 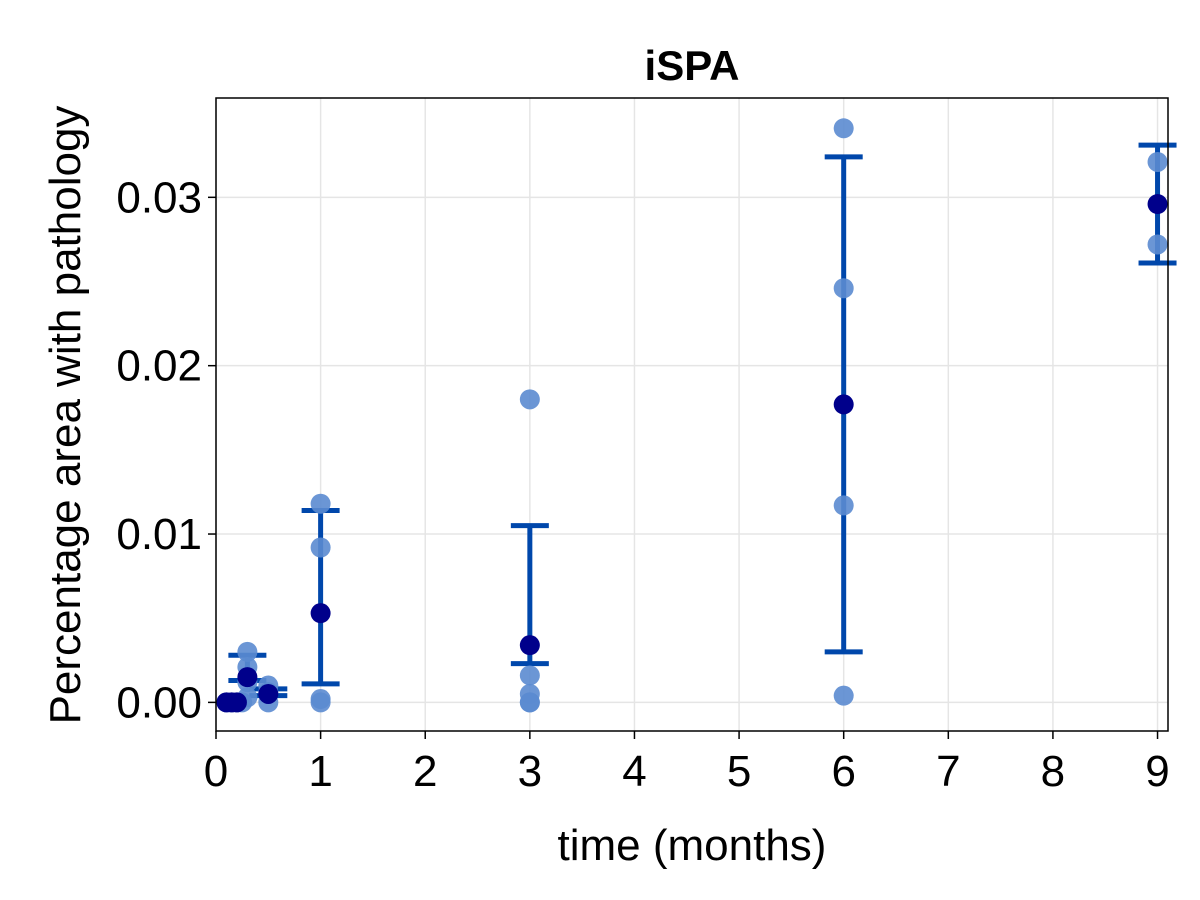 I want to click on x-tick-label: 3, so click(x=530, y=771).